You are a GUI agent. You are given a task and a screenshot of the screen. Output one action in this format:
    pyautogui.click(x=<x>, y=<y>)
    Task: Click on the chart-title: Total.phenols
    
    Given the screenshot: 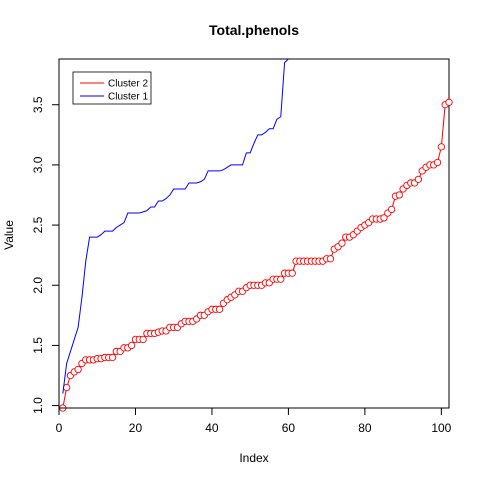 What is the action you would take?
    pyautogui.click(x=254, y=30)
    